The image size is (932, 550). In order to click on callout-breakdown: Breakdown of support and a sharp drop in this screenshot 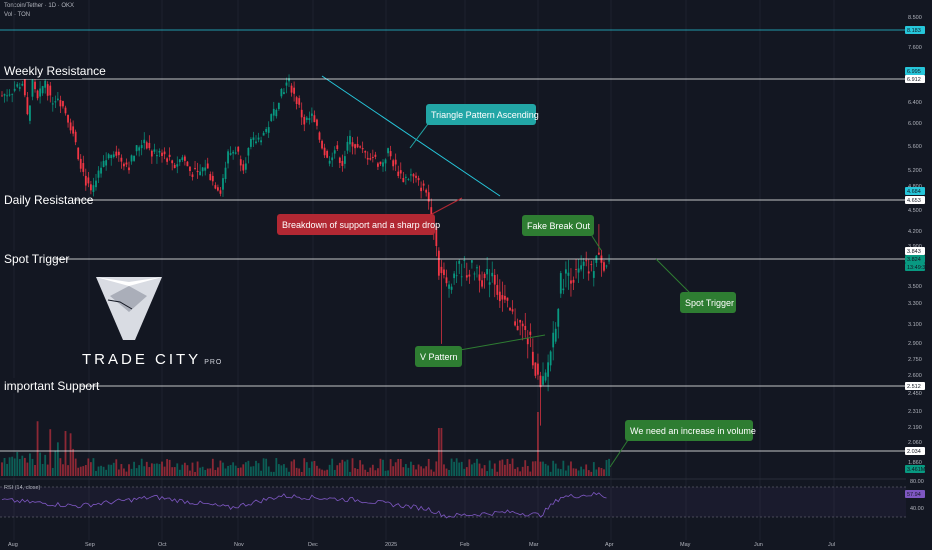, I will do `click(370, 216)`.